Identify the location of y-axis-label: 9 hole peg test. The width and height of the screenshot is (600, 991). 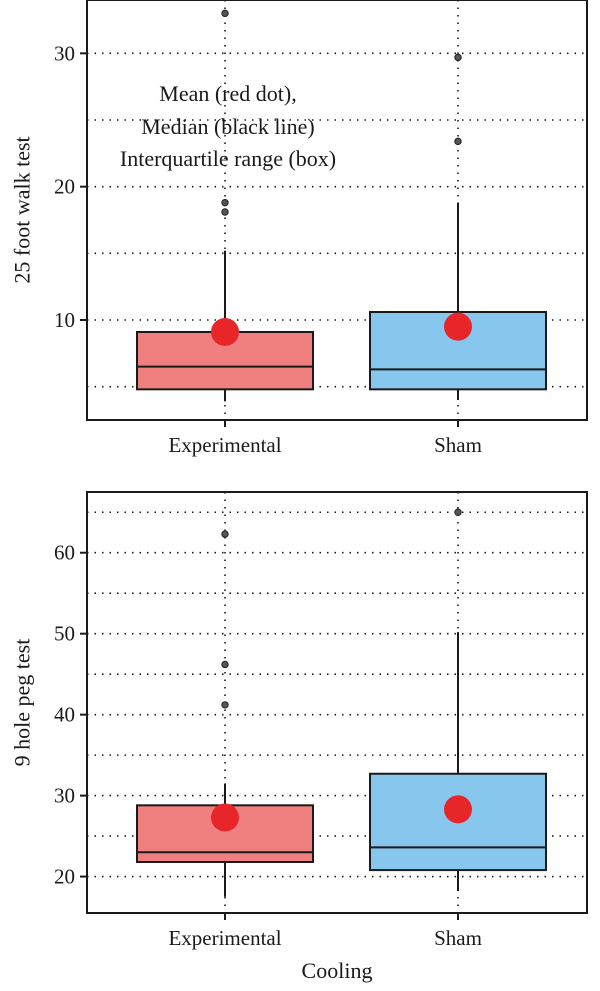
(22, 703).